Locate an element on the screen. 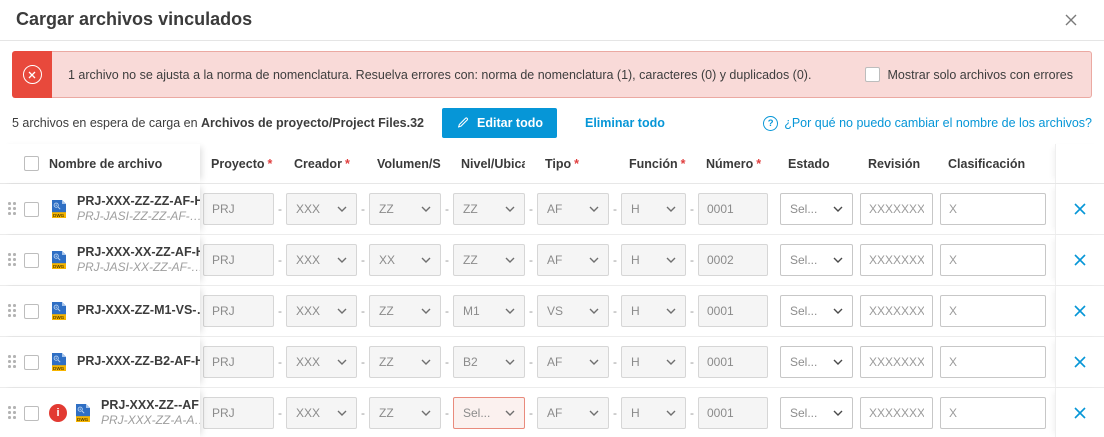 The image size is (1104, 437). row-actions-cell is located at coordinates (1079, 209).